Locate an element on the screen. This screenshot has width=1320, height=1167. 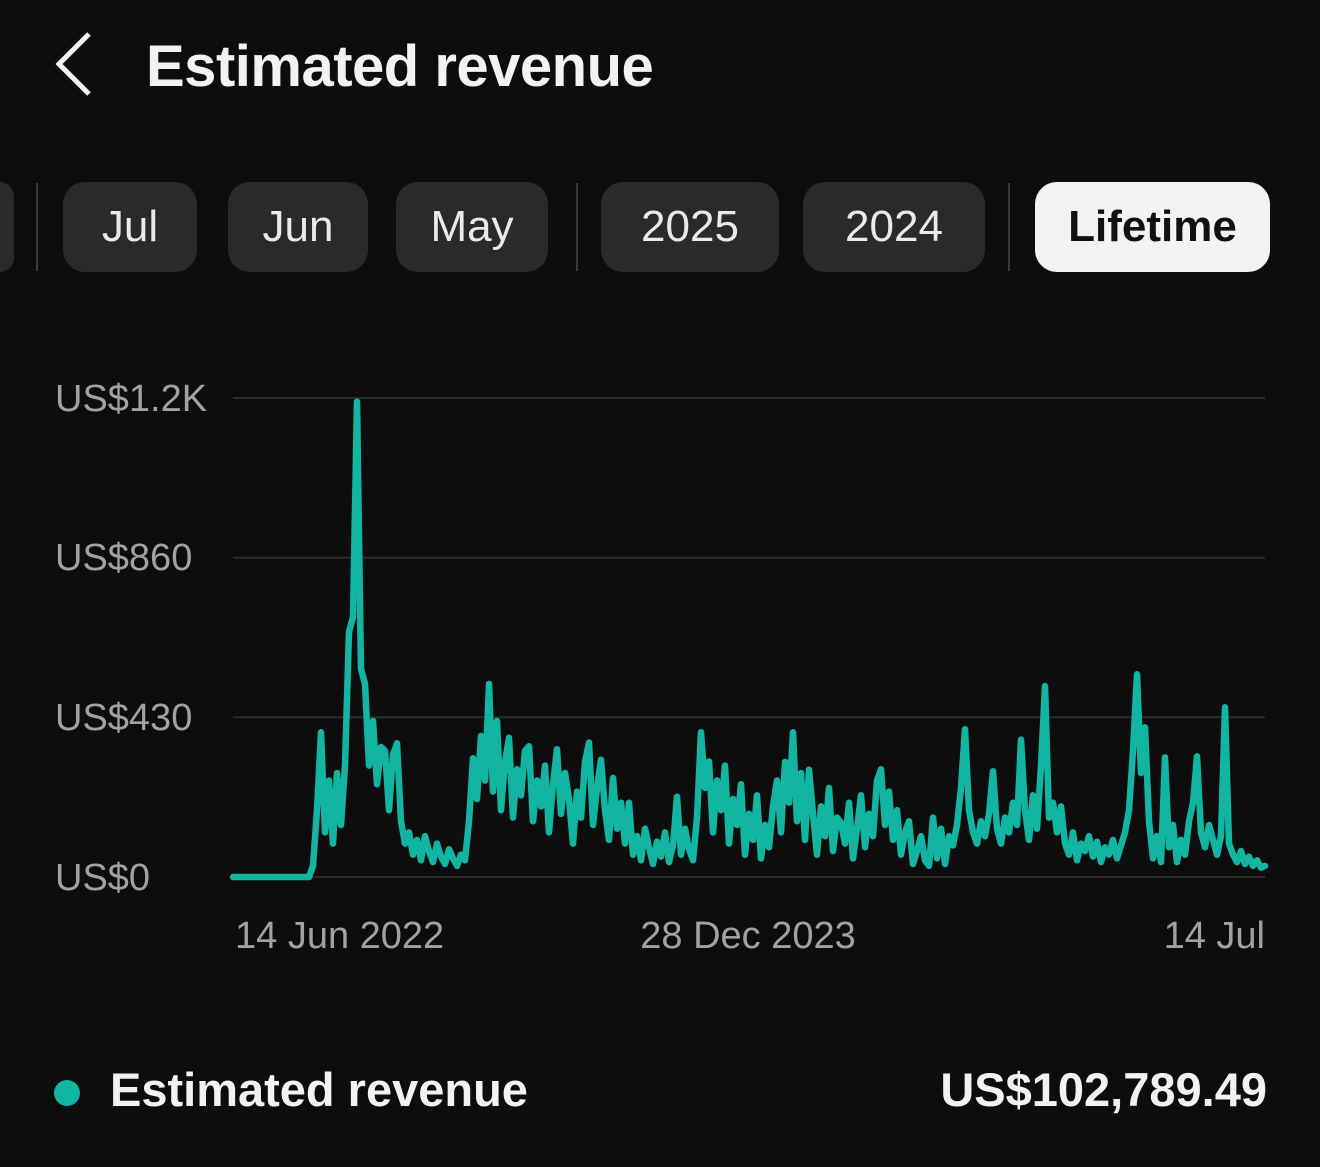
x-axis-tick-label: 28 Dec 2023 is located at coordinates (748, 936).